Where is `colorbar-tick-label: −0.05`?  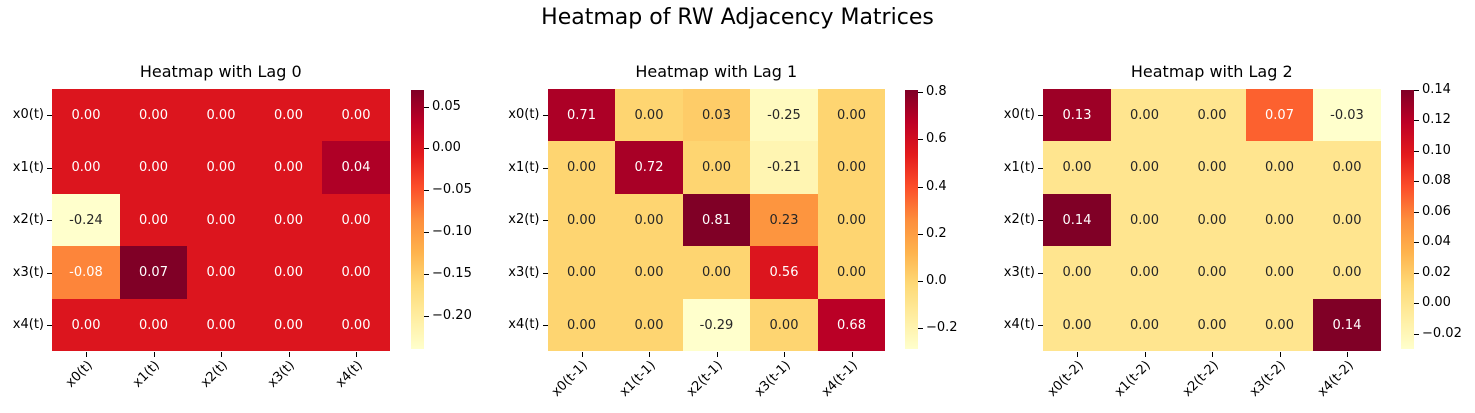
colorbar-tick-label: −0.05 is located at coordinates (452, 190).